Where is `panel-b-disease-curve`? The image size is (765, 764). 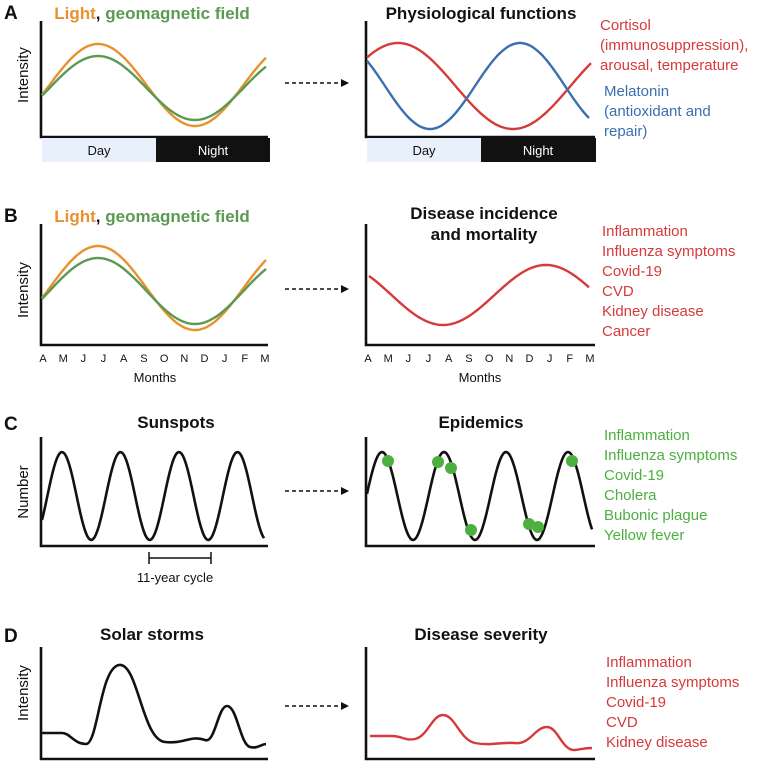
panel-b-disease-curve is located at coordinates (479, 295).